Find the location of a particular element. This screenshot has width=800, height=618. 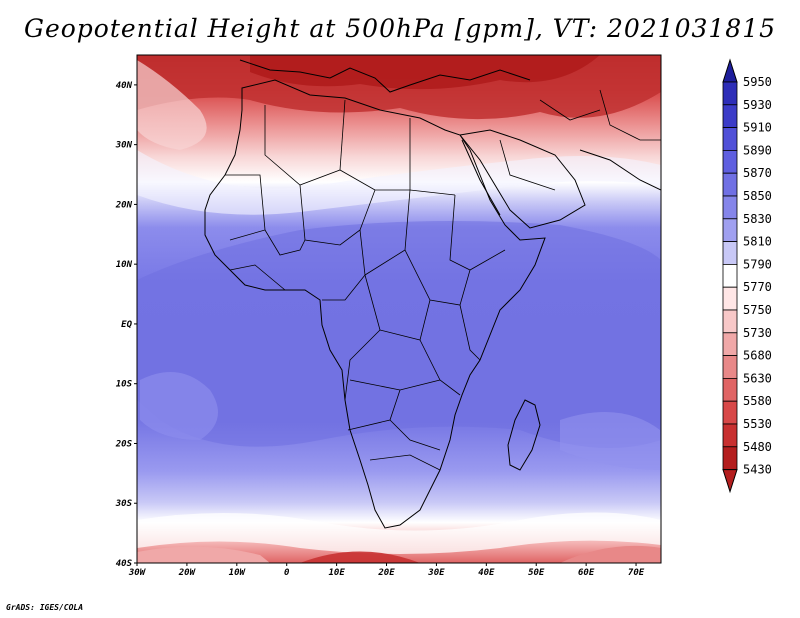

colorbar-level-label: 5530 is located at coordinates (757, 424).